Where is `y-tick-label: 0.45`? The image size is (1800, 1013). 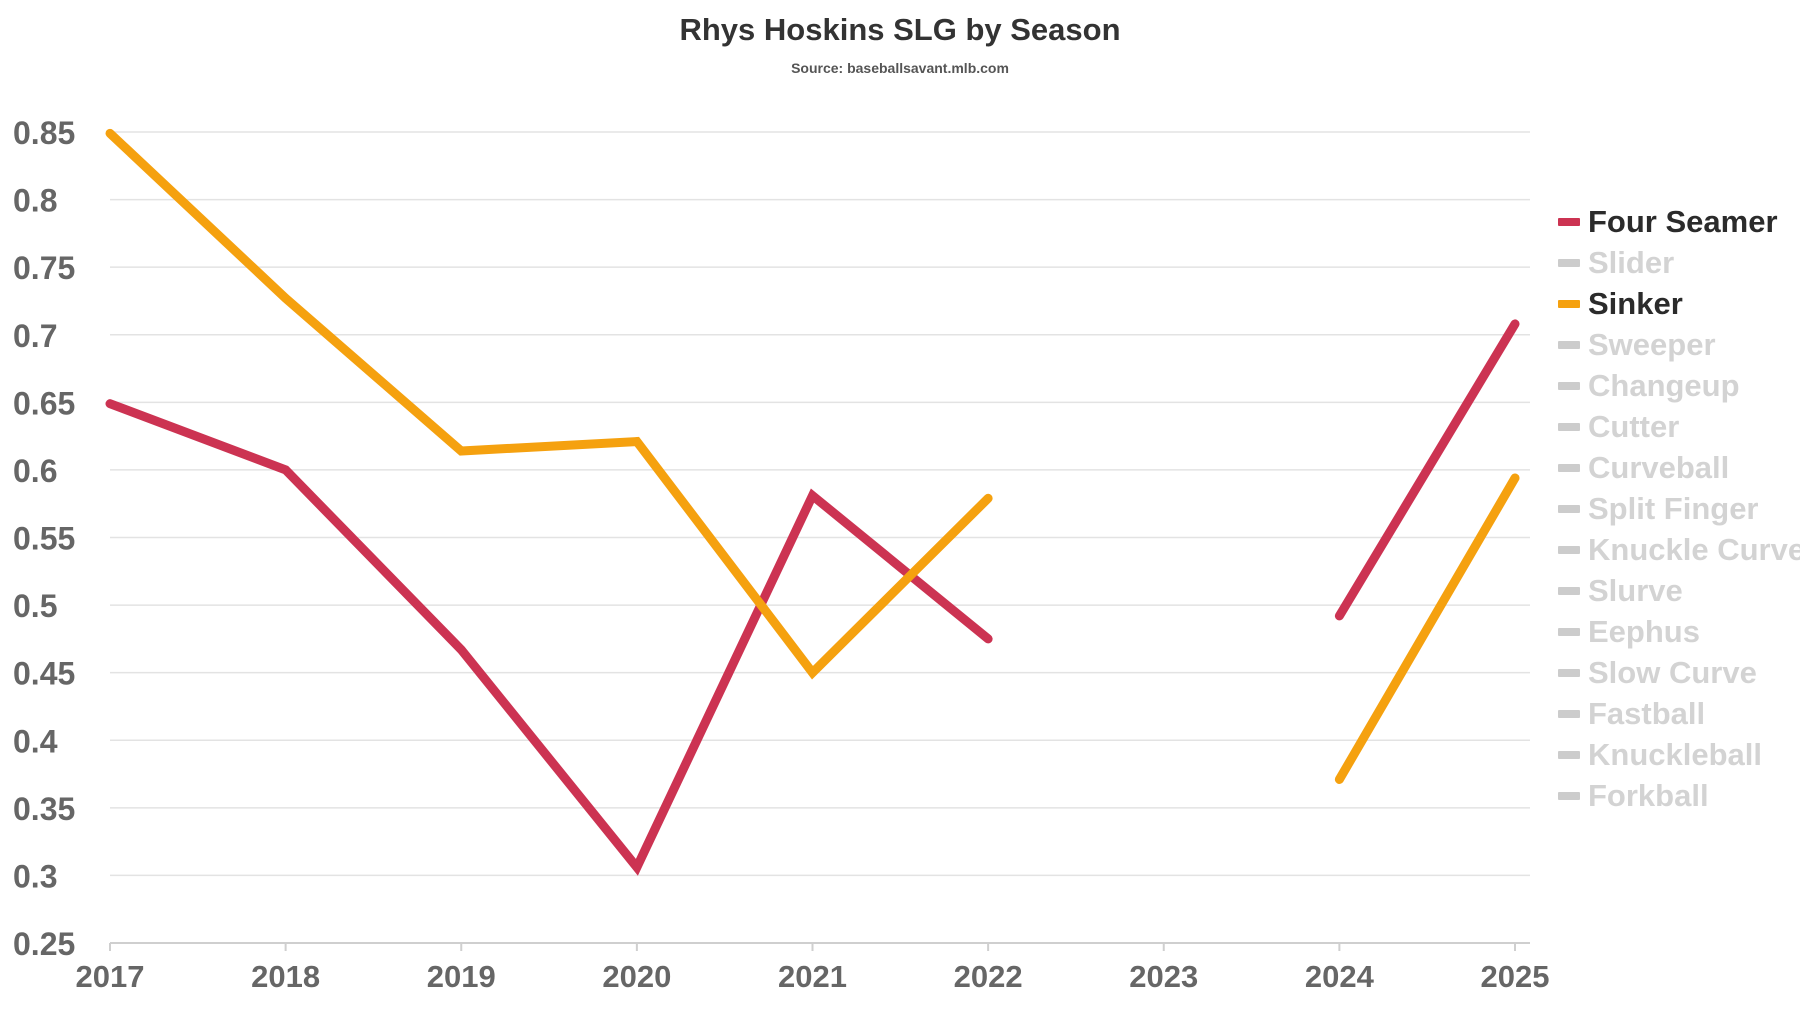 y-tick-label: 0.45 is located at coordinates (44, 674).